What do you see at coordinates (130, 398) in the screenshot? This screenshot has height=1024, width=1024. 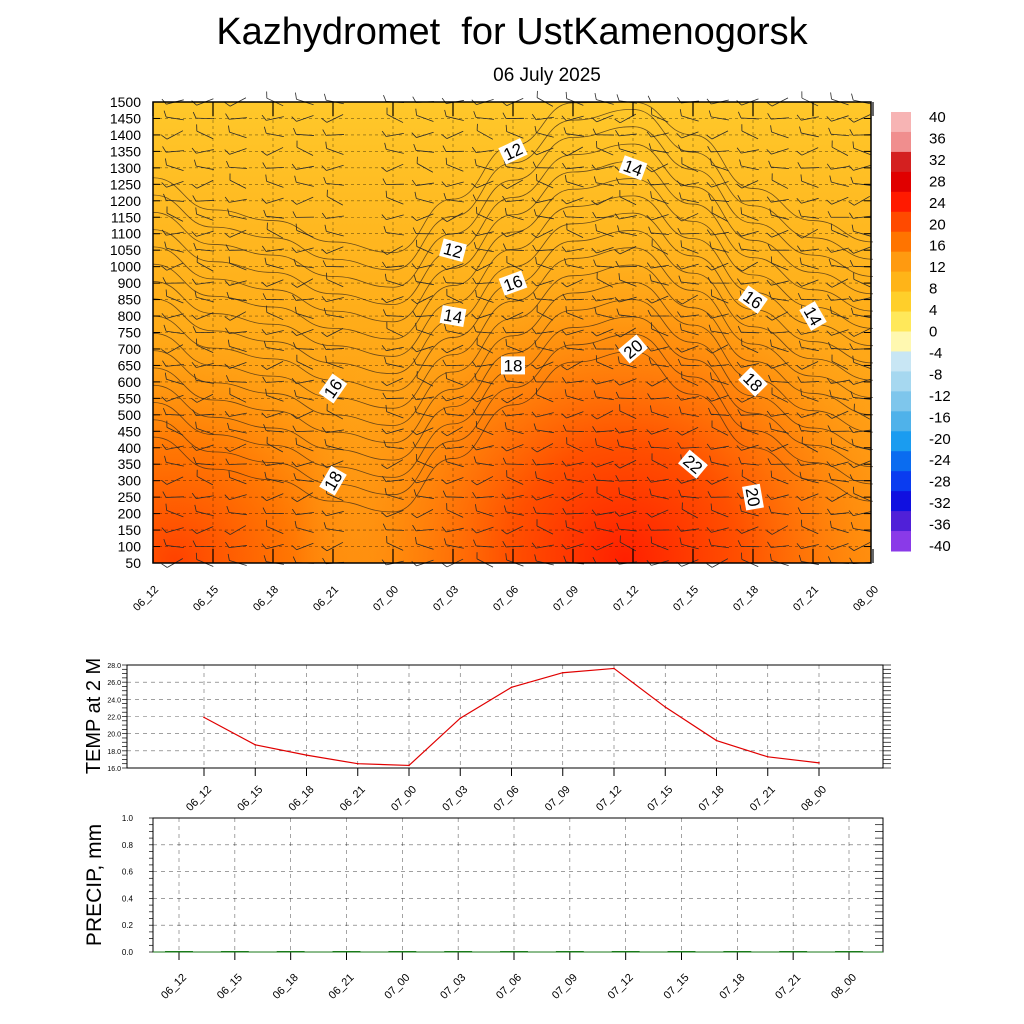 I see `y-tick-label: 550` at bounding box center [130, 398].